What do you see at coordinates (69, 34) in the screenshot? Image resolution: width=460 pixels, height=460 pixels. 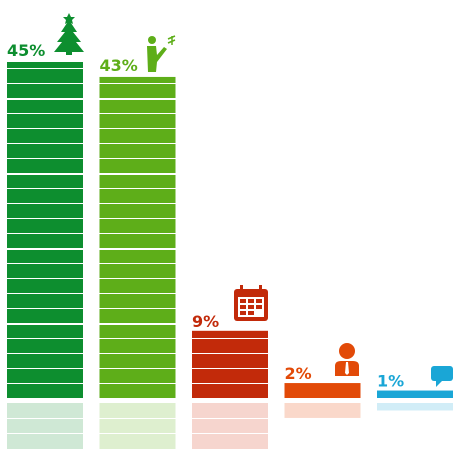 I see `christmas-tree-icon` at bounding box center [69, 34].